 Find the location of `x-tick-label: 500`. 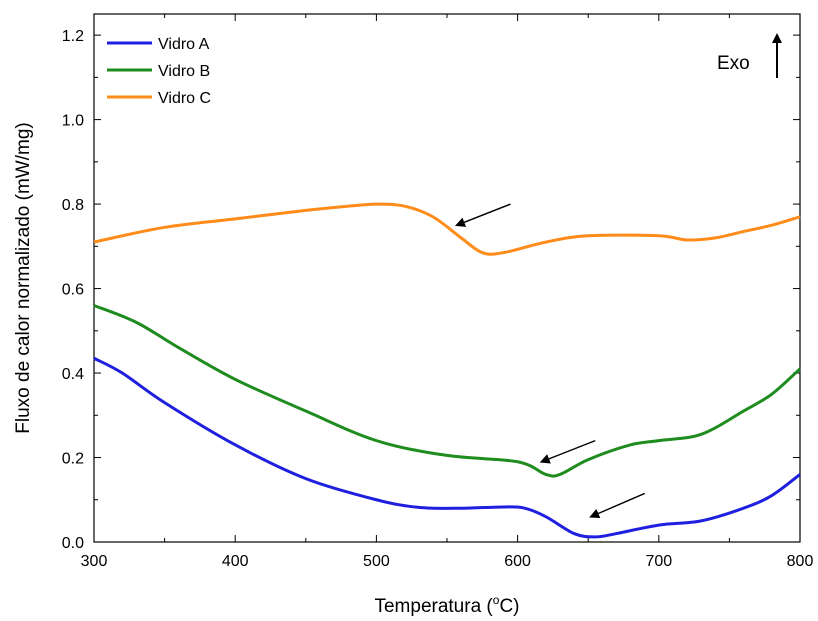

x-tick-label: 500 is located at coordinates (376, 561).